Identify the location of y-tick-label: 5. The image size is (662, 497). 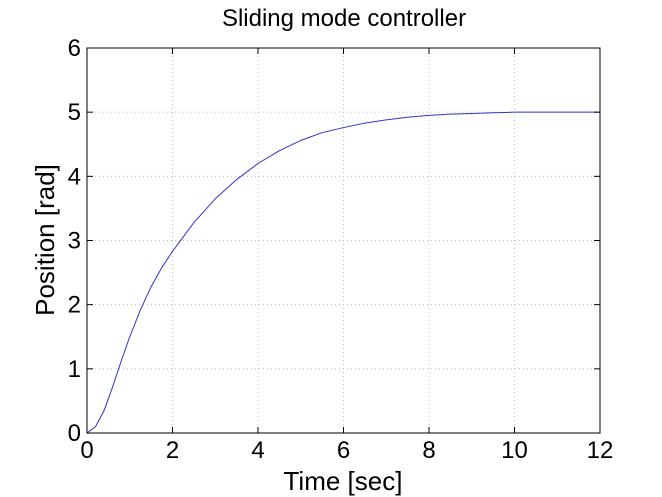
(74, 112).